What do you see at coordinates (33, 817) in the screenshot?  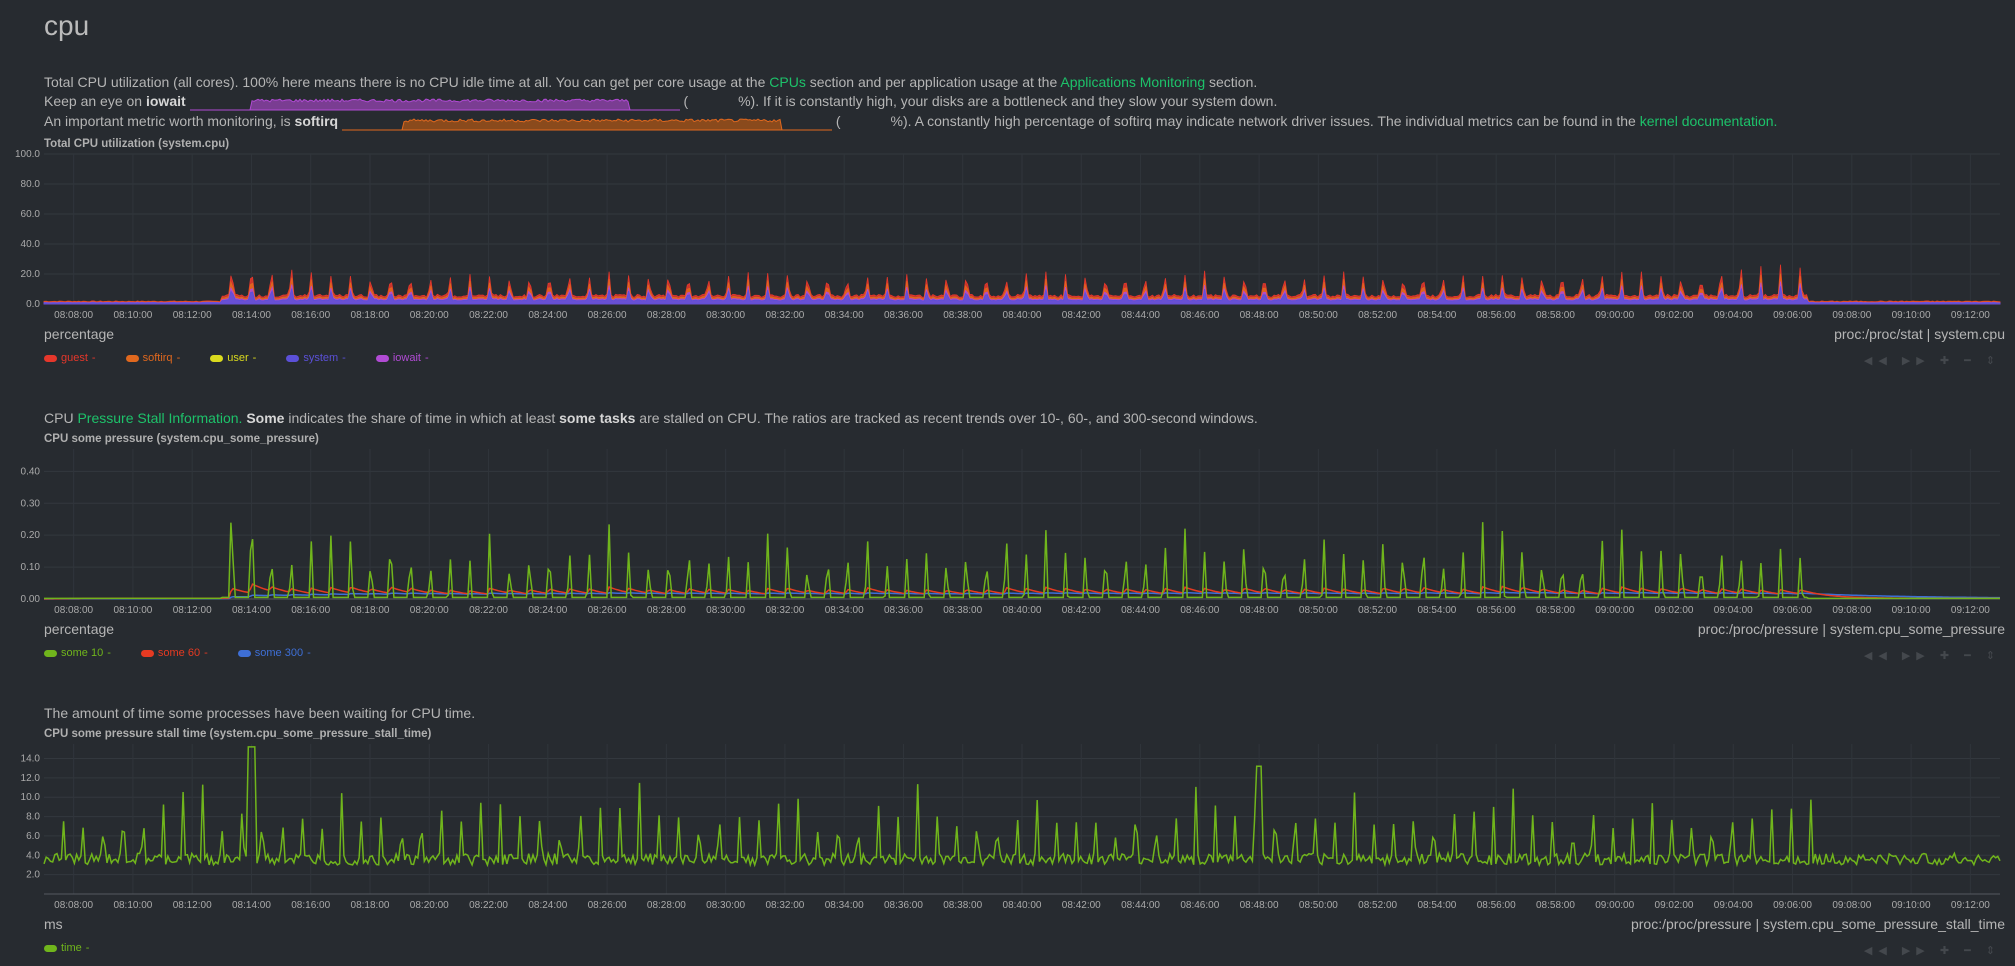 I see `y-tick-label: 8.0` at bounding box center [33, 817].